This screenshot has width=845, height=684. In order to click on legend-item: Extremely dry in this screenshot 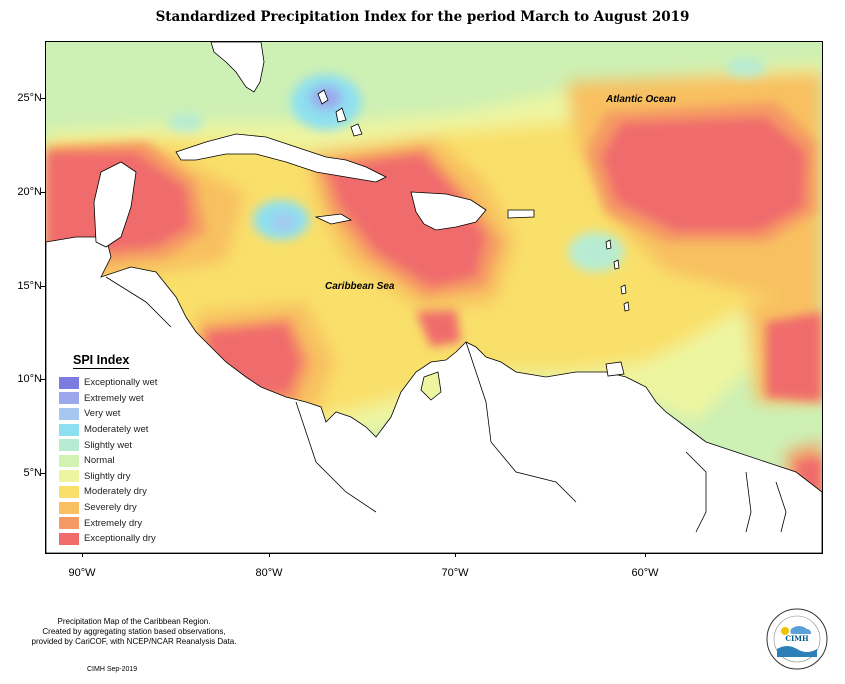, I will do `click(116, 523)`.